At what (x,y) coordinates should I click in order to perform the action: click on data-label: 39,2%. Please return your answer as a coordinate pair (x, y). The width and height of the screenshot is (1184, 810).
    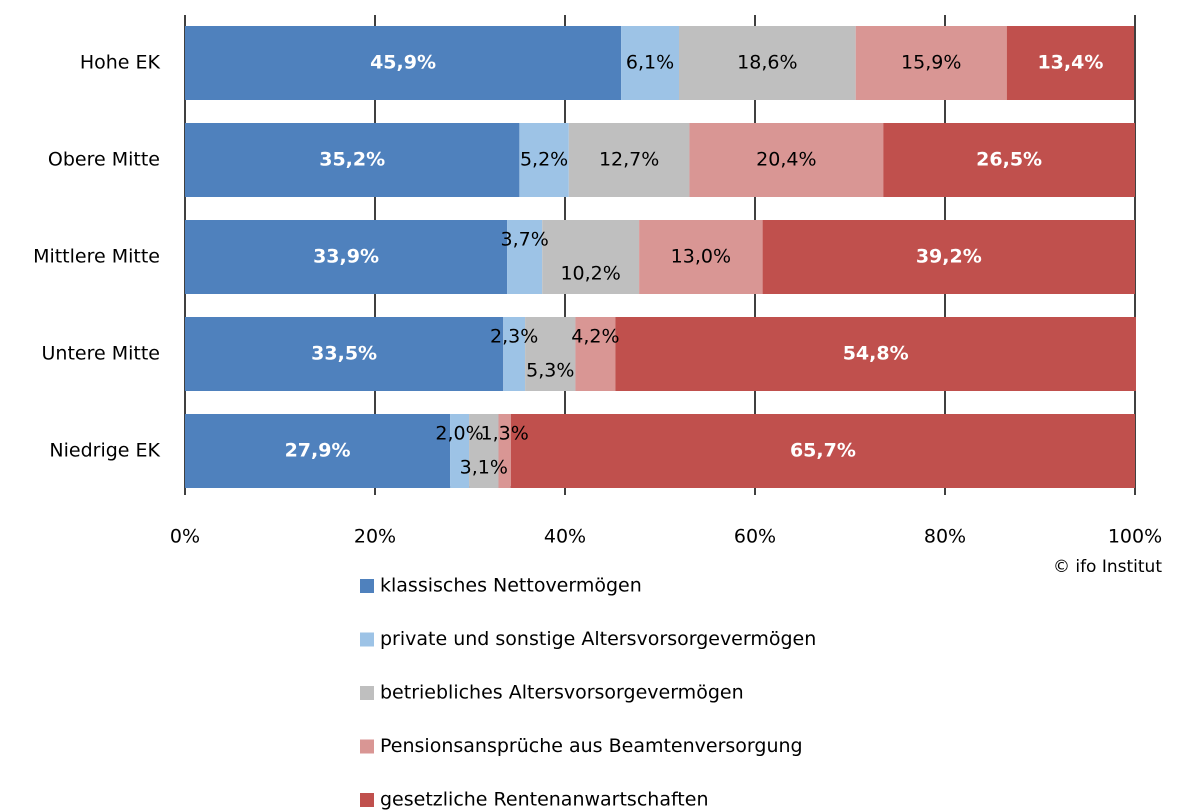
    Looking at the image, I should click on (949, 257).